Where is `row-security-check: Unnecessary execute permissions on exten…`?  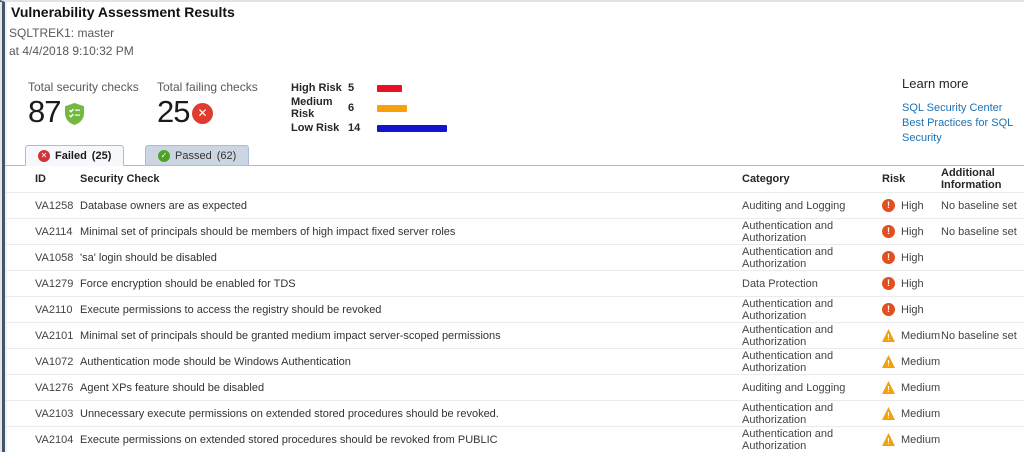 row-security-check: Unnecessary execute permissions on exten… is located at coordinates (289, 413).